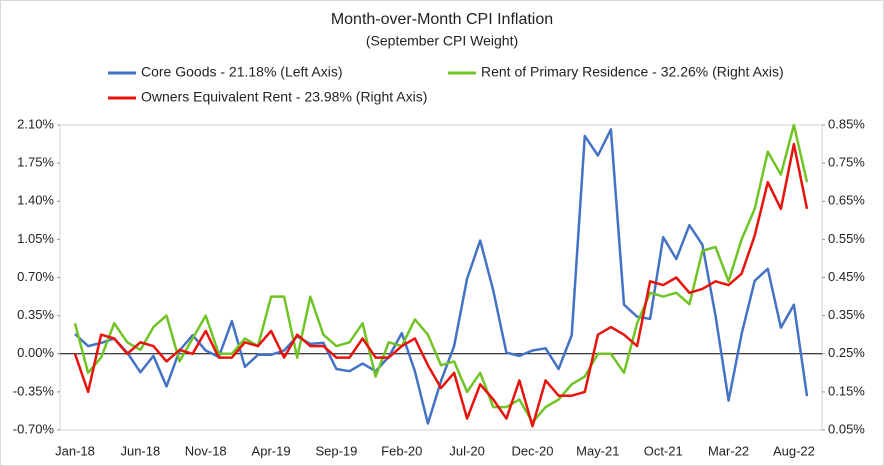 This screenshot has height=466, width=884. I want to click on chart-title: Month-over-Month CPI Inflation, so click(442, 19).